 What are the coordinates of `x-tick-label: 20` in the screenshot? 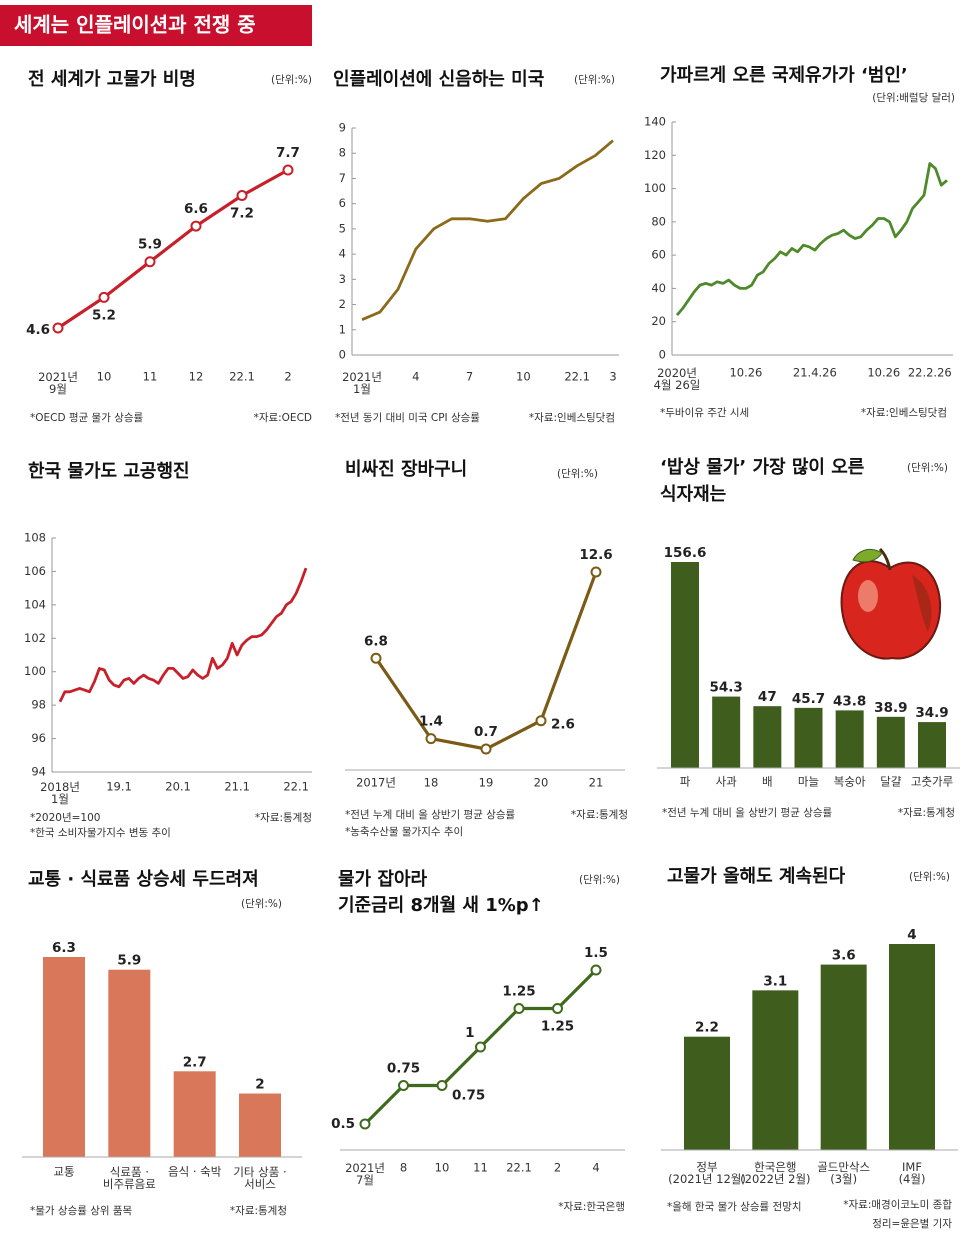 It's located at (541, 783).